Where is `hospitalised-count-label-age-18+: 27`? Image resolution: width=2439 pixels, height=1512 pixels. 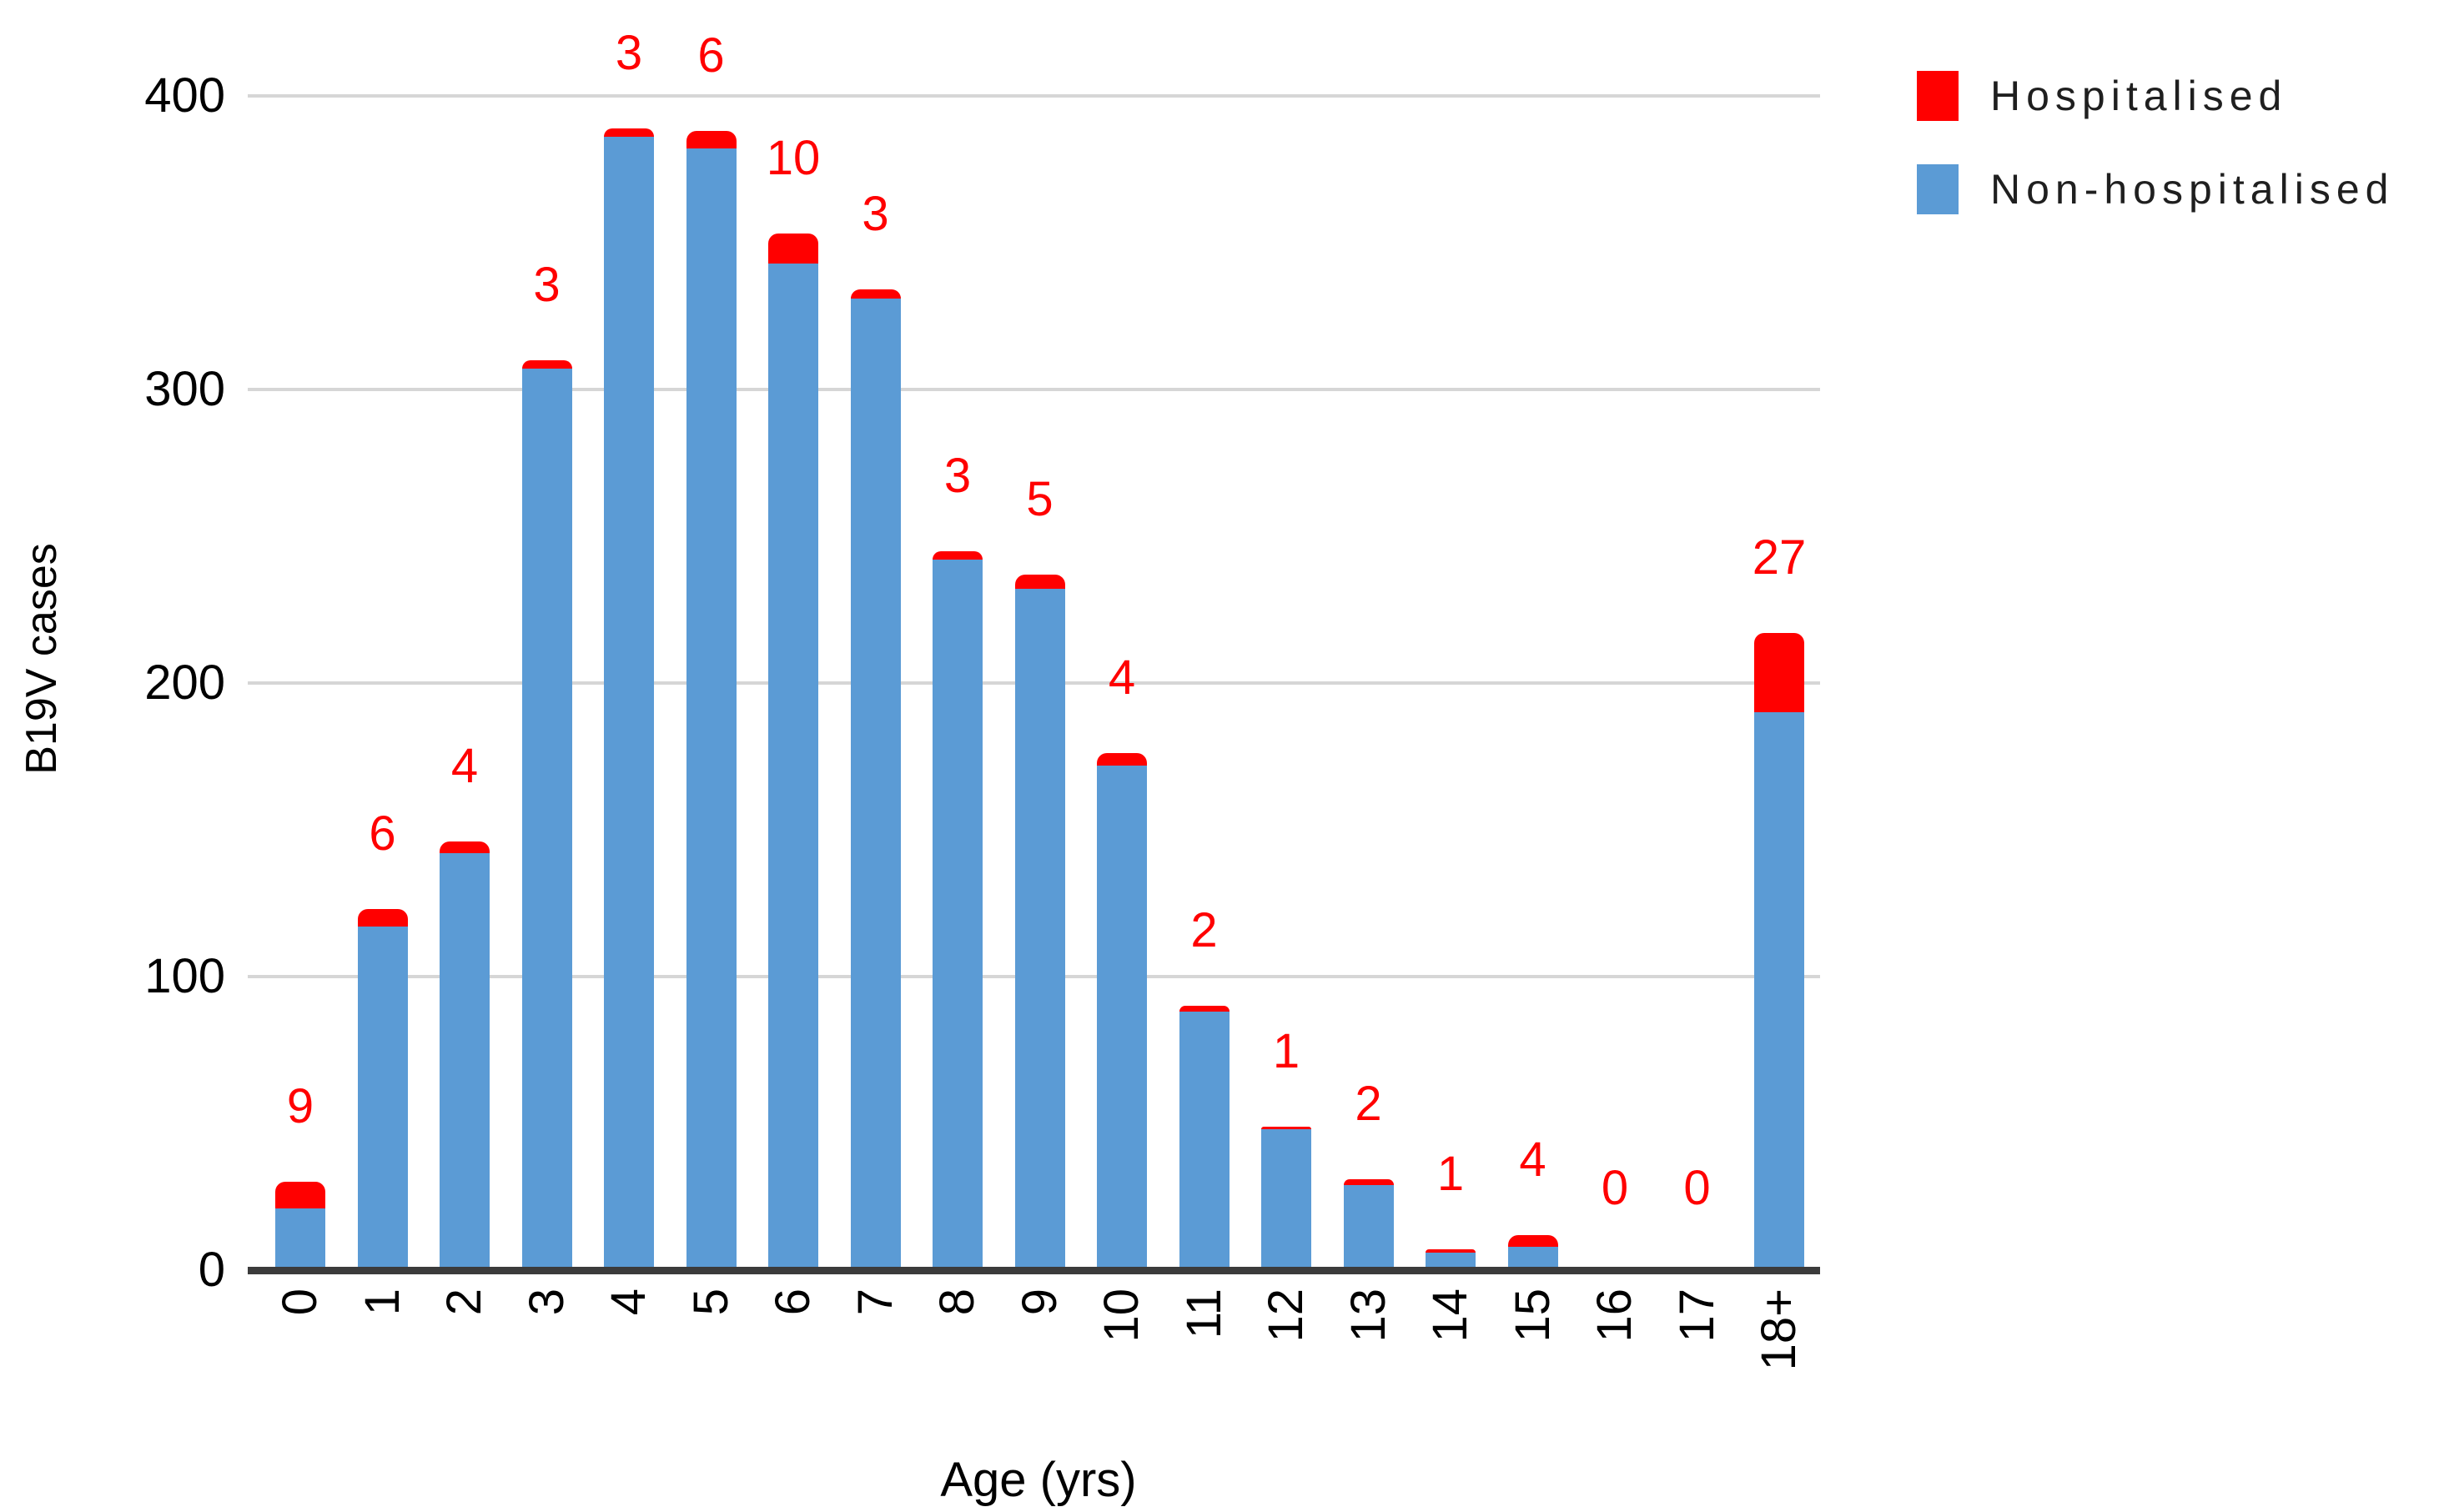 hospitalised-count-label-age-18+: 27 is located at coordinates (1780, 557).